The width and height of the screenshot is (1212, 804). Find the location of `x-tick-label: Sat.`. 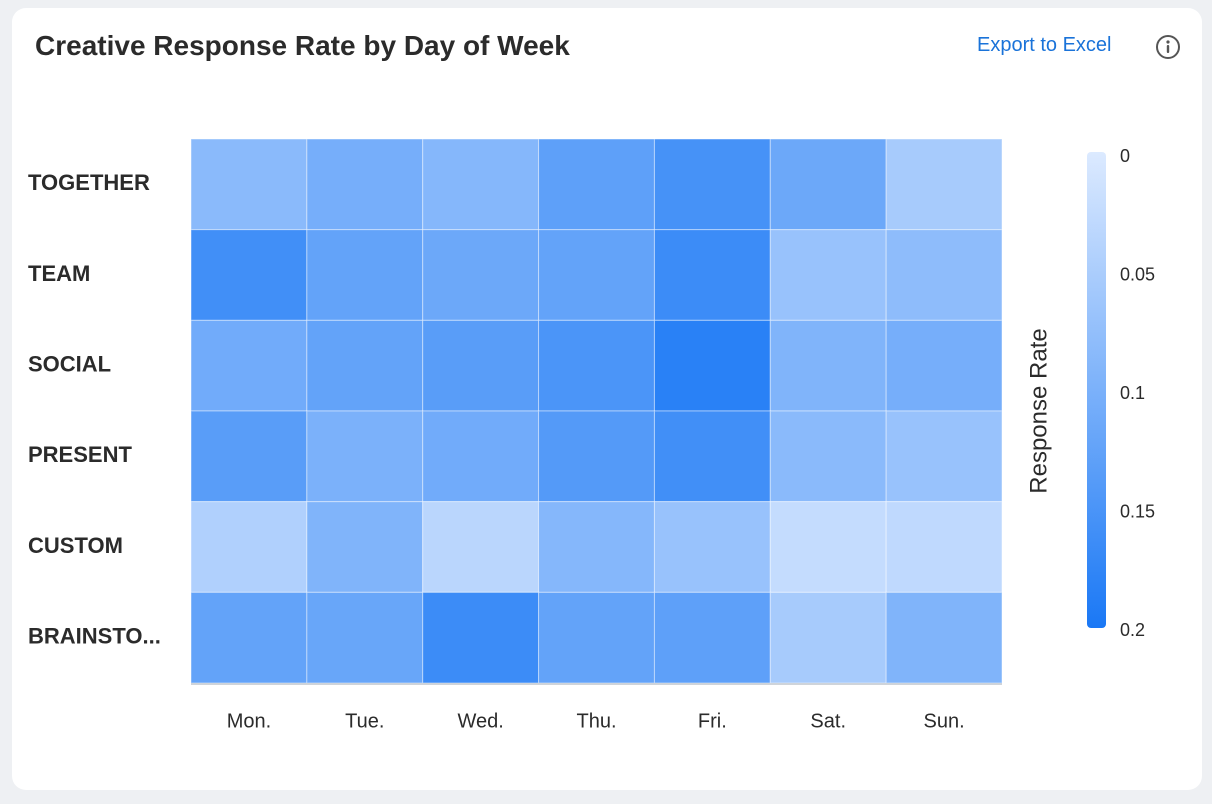

x-tick-label: Sat. is located at coordinates (828, 721).